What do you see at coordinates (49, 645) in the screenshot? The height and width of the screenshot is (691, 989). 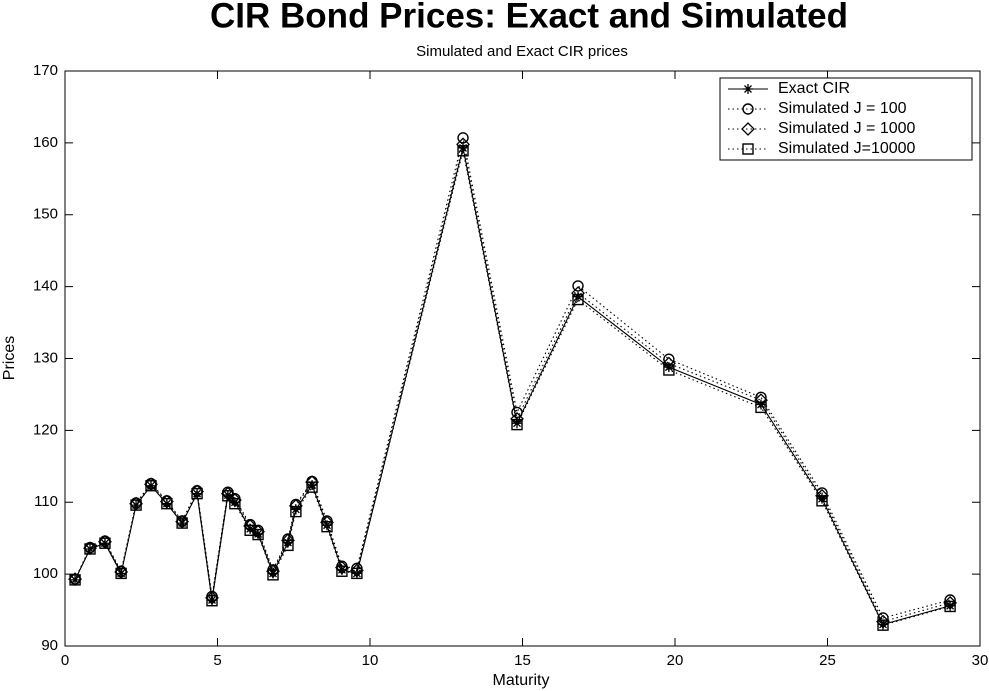 I see `y-tick-label: 90` at bounding box center [49, 645].